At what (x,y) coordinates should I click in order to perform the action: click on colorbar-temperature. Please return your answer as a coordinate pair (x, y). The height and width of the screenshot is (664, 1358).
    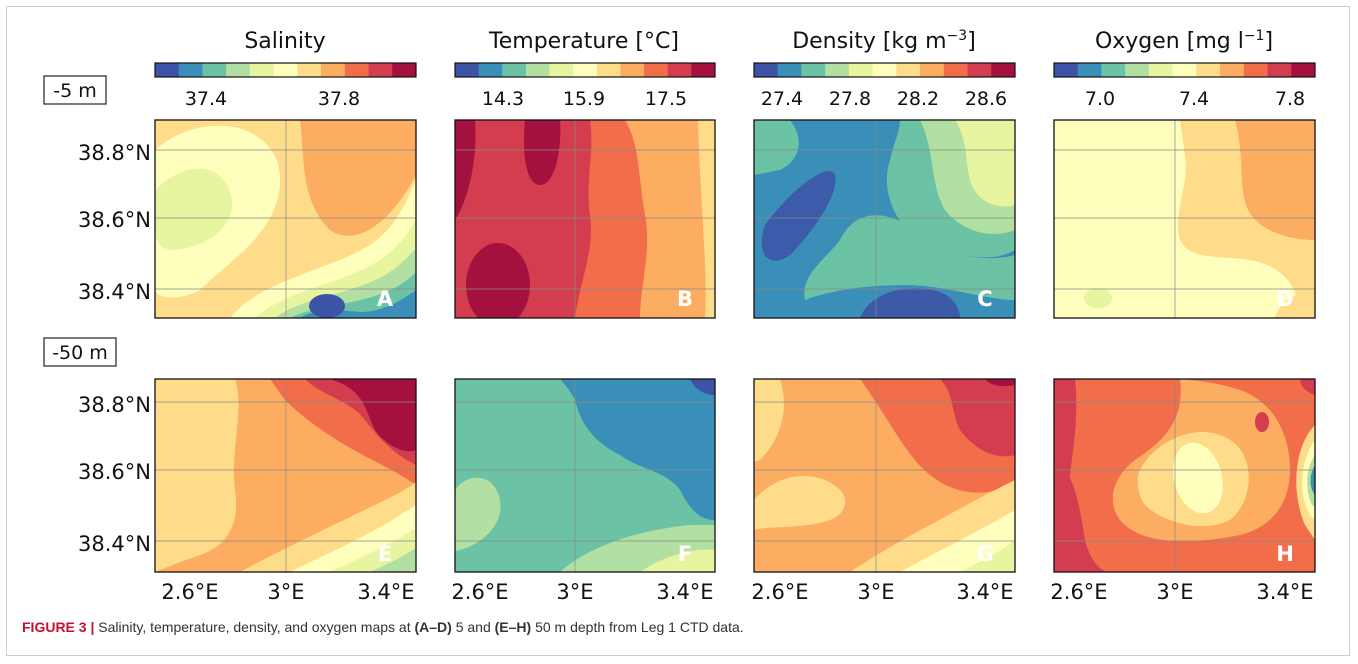
    Looking at the image, I should click on (585, 70).